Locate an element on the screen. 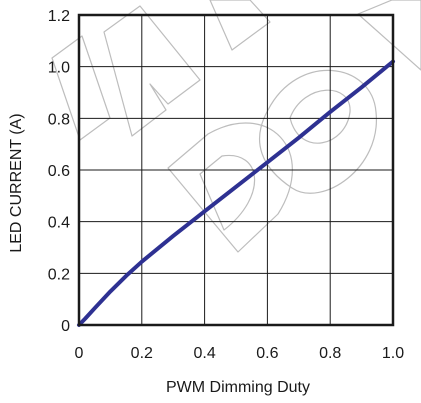 The width and height of the screenshot is (421, 403). x-tick-label-4: 0.8 is located at coordinates (330, 353).